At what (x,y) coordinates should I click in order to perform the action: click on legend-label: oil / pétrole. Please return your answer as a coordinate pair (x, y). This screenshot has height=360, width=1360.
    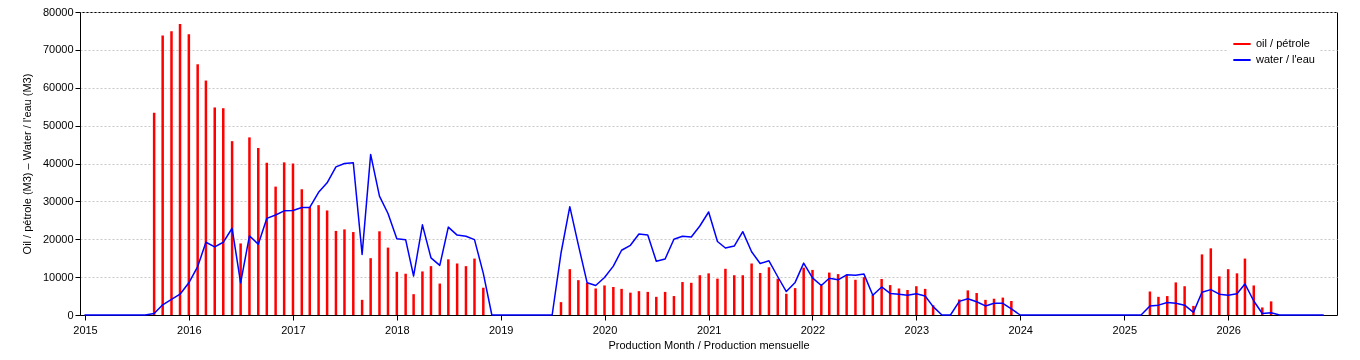
    Looking at the image, I should click on (1283, 43).